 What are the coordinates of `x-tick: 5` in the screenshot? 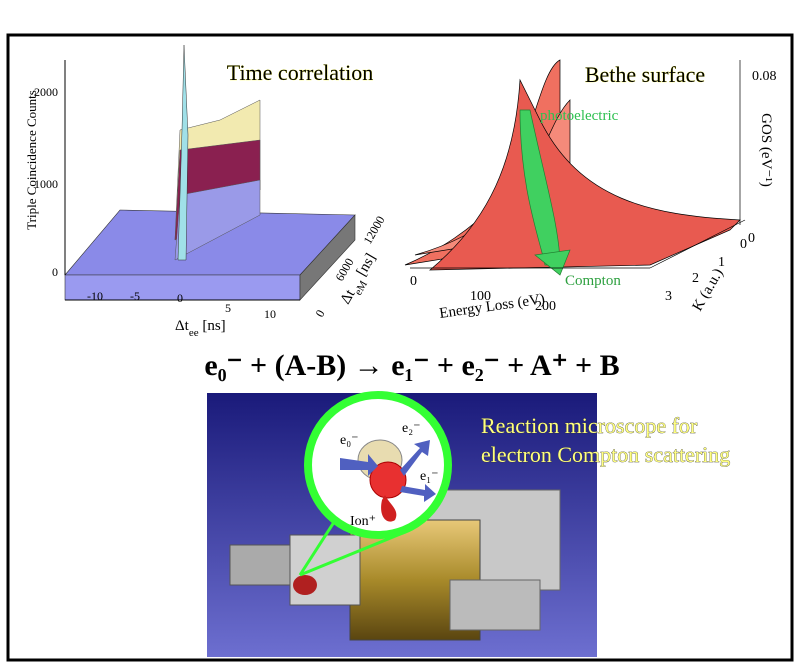 It's located at (228, 308).